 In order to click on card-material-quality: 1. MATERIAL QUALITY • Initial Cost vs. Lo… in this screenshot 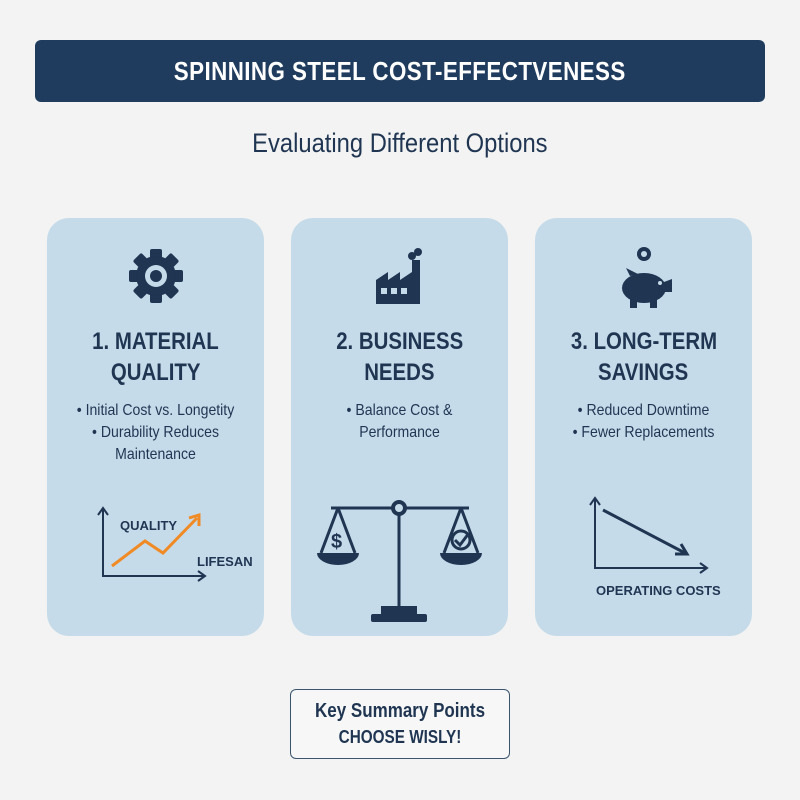, I will do `click(155, 427)`.